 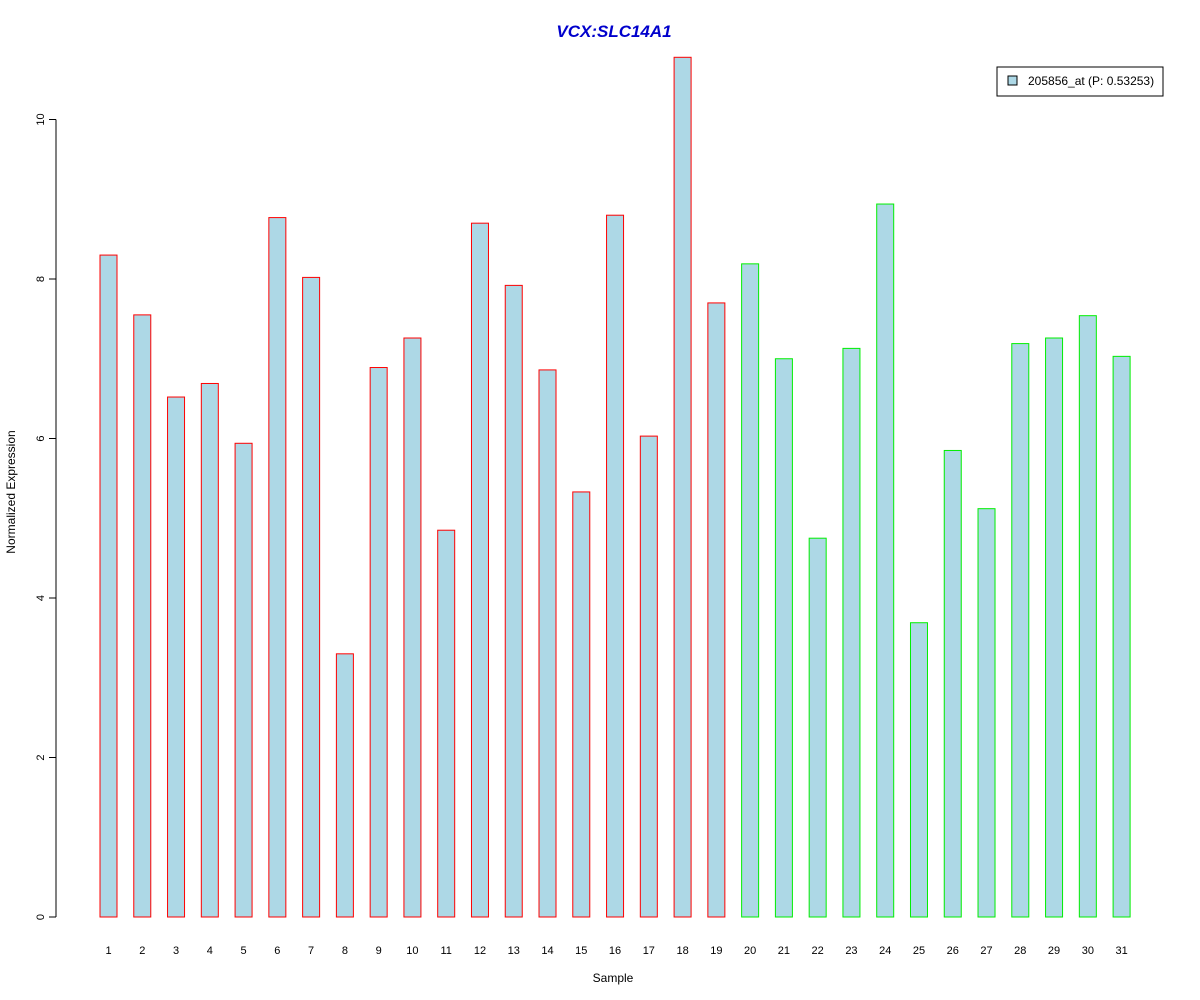 What do you see at coordinates (41, 757) in the screenshot?
I see `y-tick-label: 2` at bounding box center [41, 757].